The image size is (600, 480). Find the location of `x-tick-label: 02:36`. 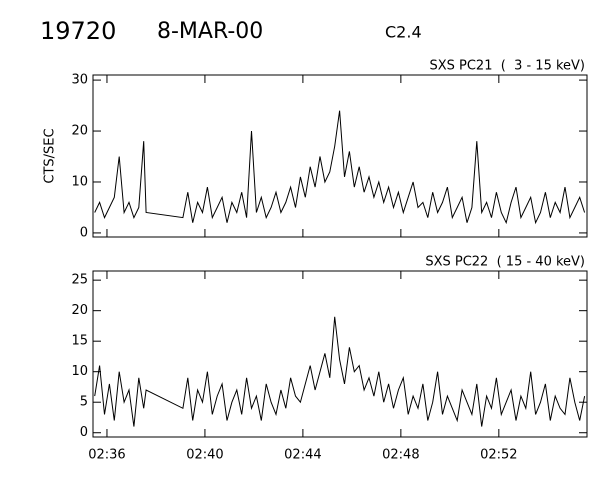

x-tick-label: 02:36 is located at coordinates (106, 455).